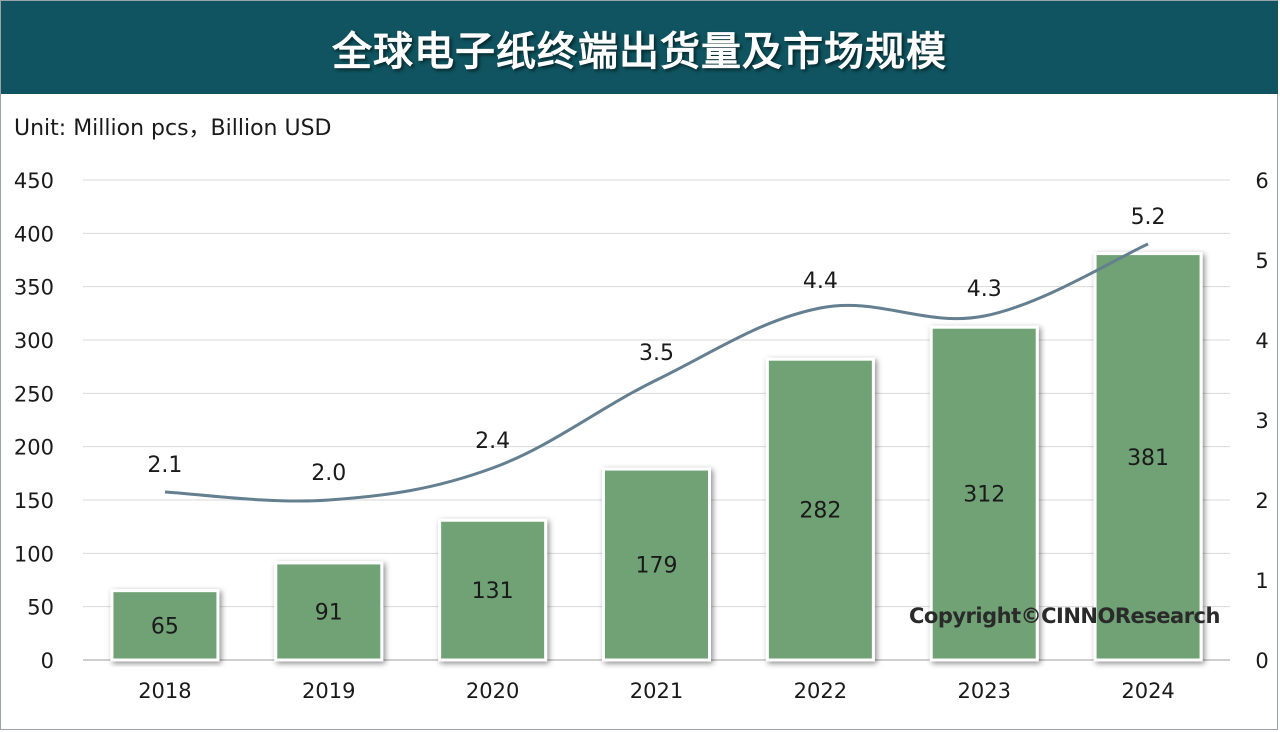 This screenshot has height=732, width=1280. I want to click on bar-value-label: 65, so click(165, 626).